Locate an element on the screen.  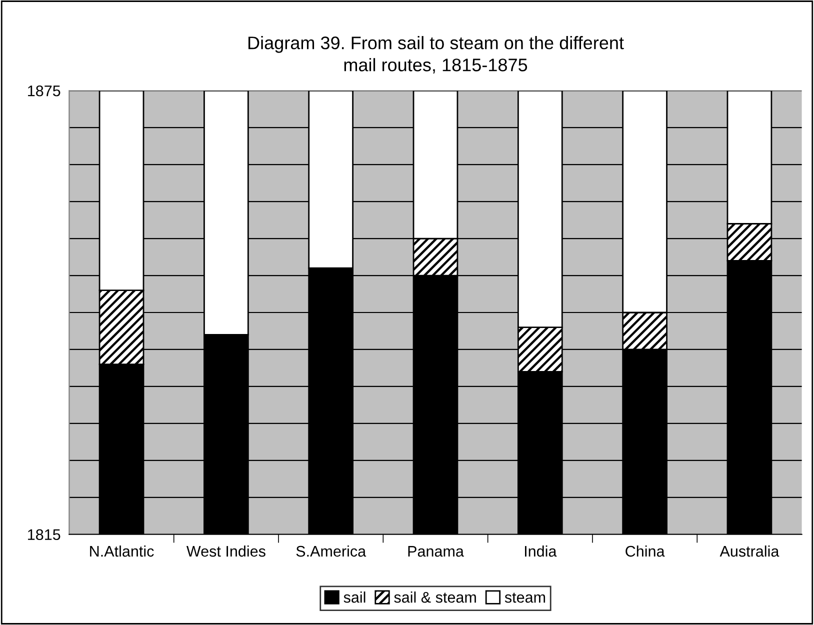
x-tick-label: Panama is located at coordinates (436, 551).